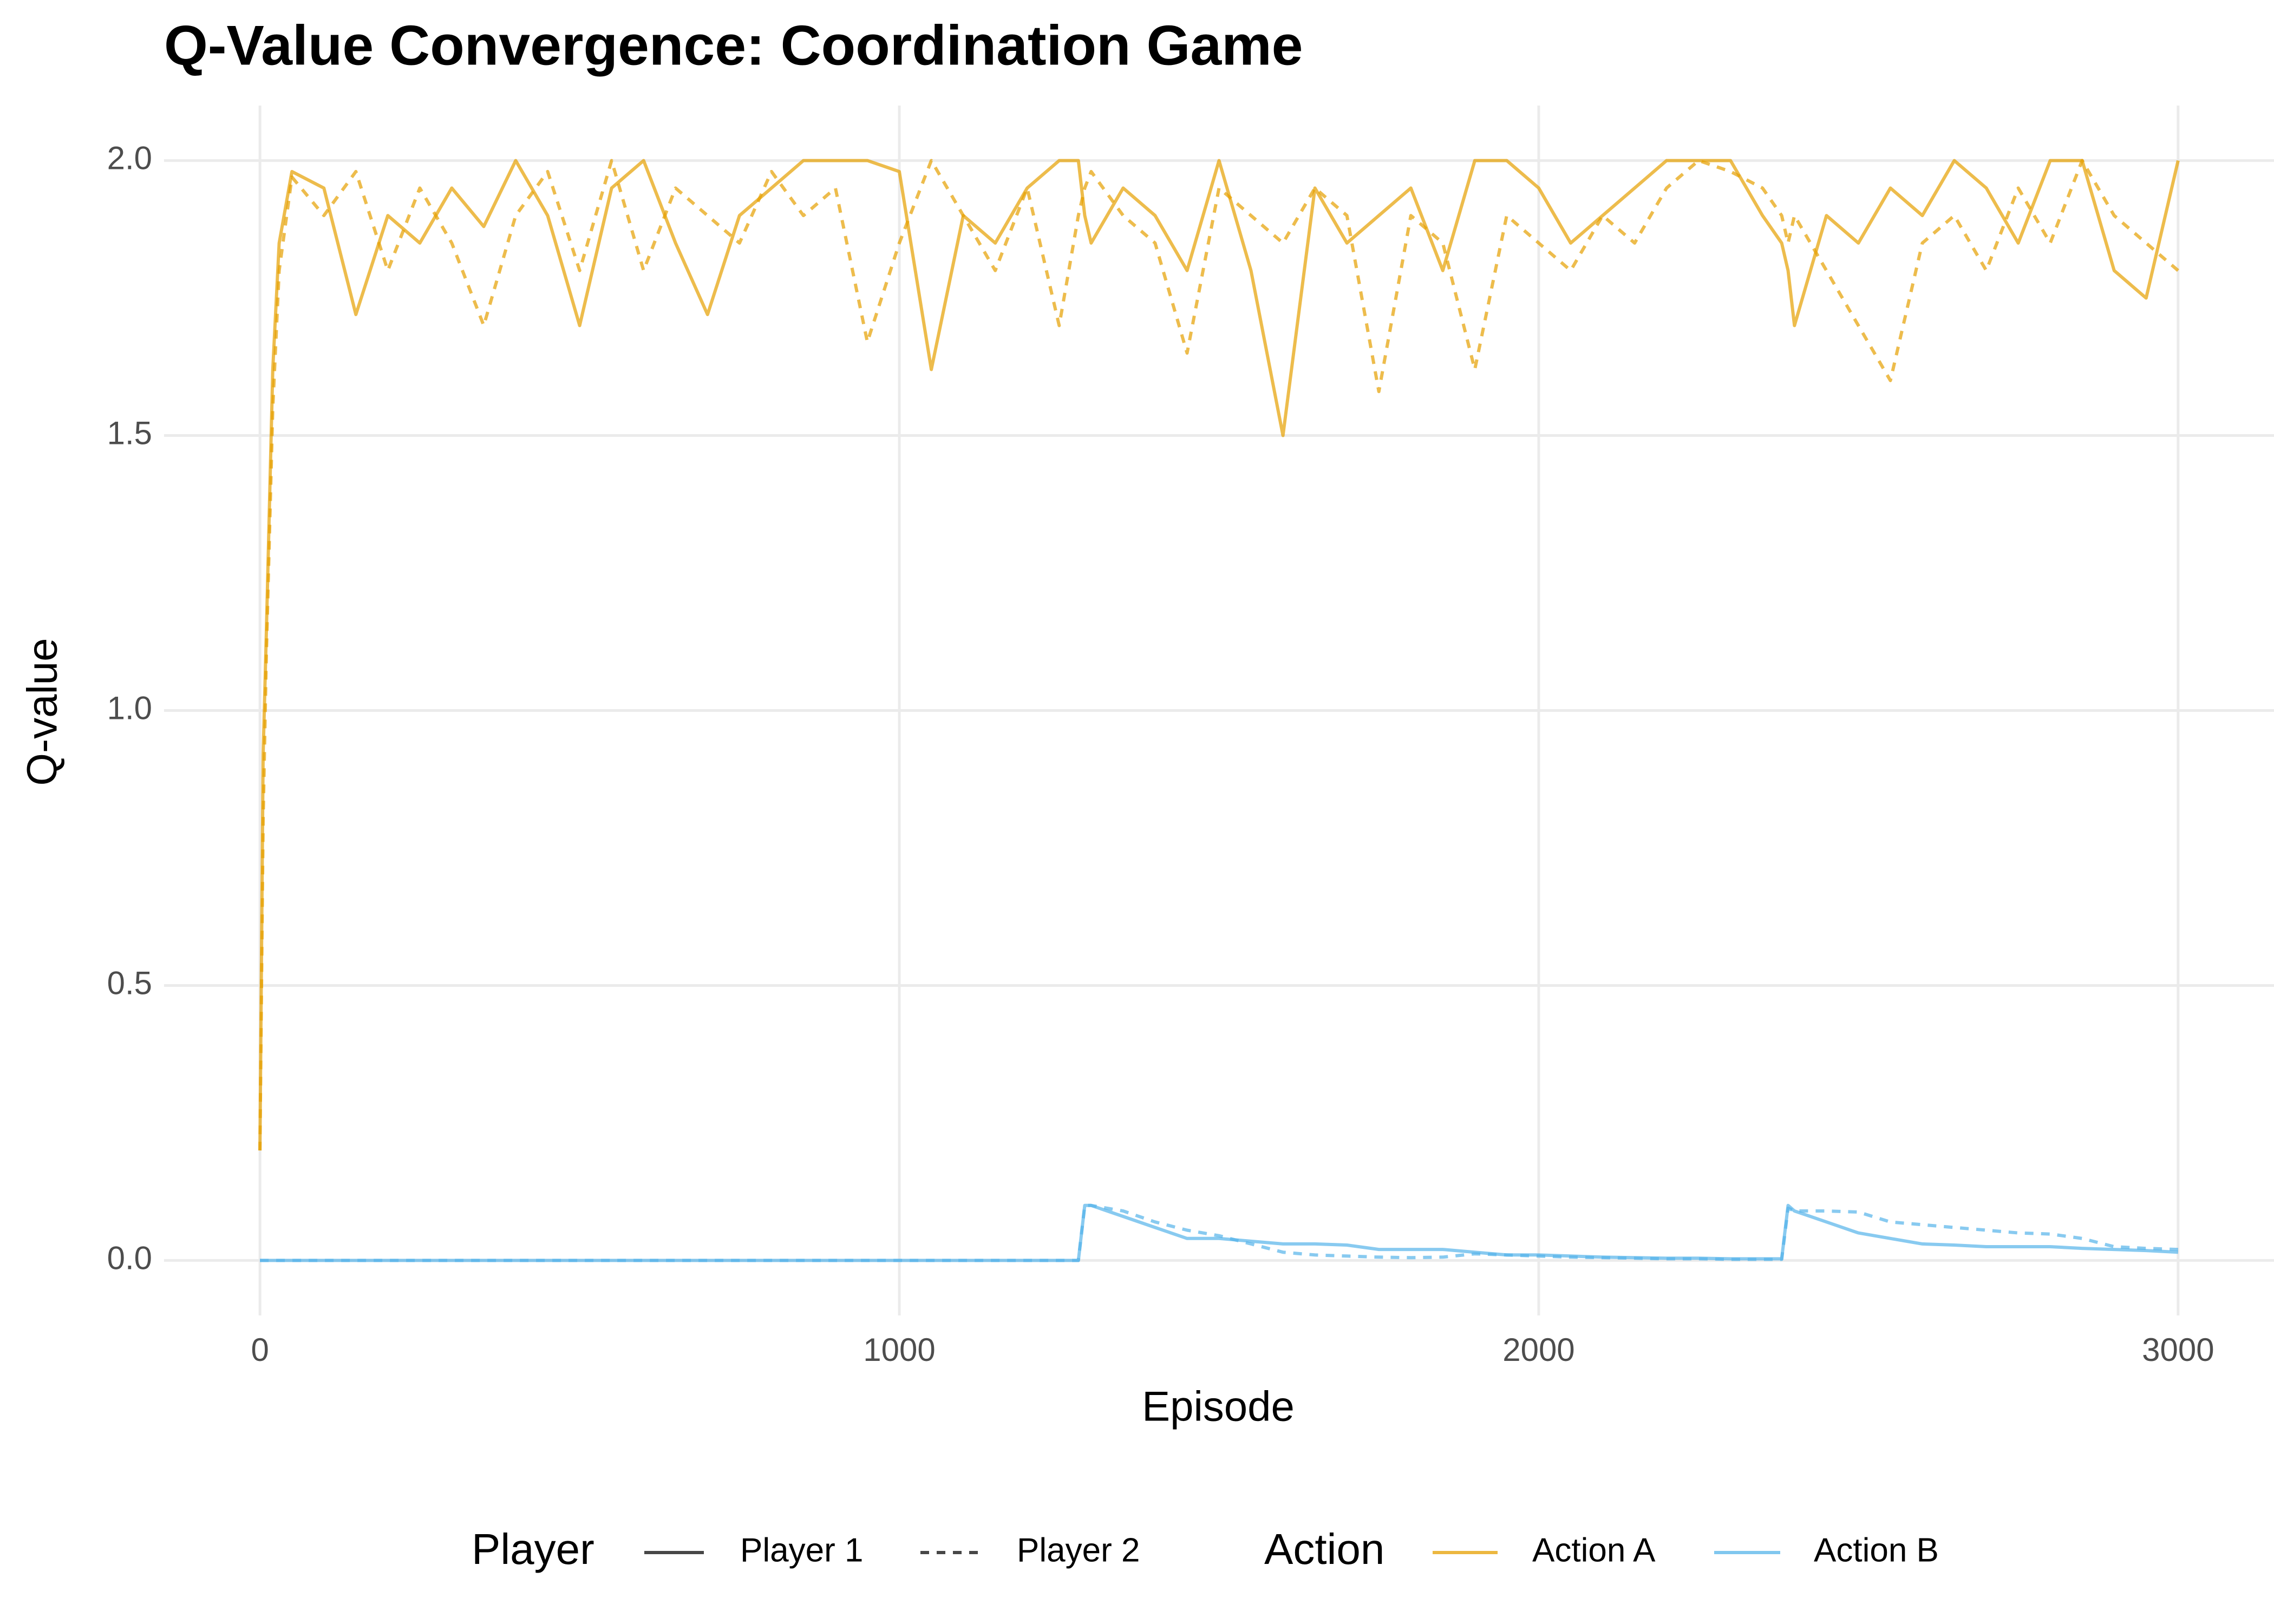  What do you see at coordinates (1594, 1550) in the screenshot?
I see `legend-label: Action A` at bounding box center [1594, 1550].